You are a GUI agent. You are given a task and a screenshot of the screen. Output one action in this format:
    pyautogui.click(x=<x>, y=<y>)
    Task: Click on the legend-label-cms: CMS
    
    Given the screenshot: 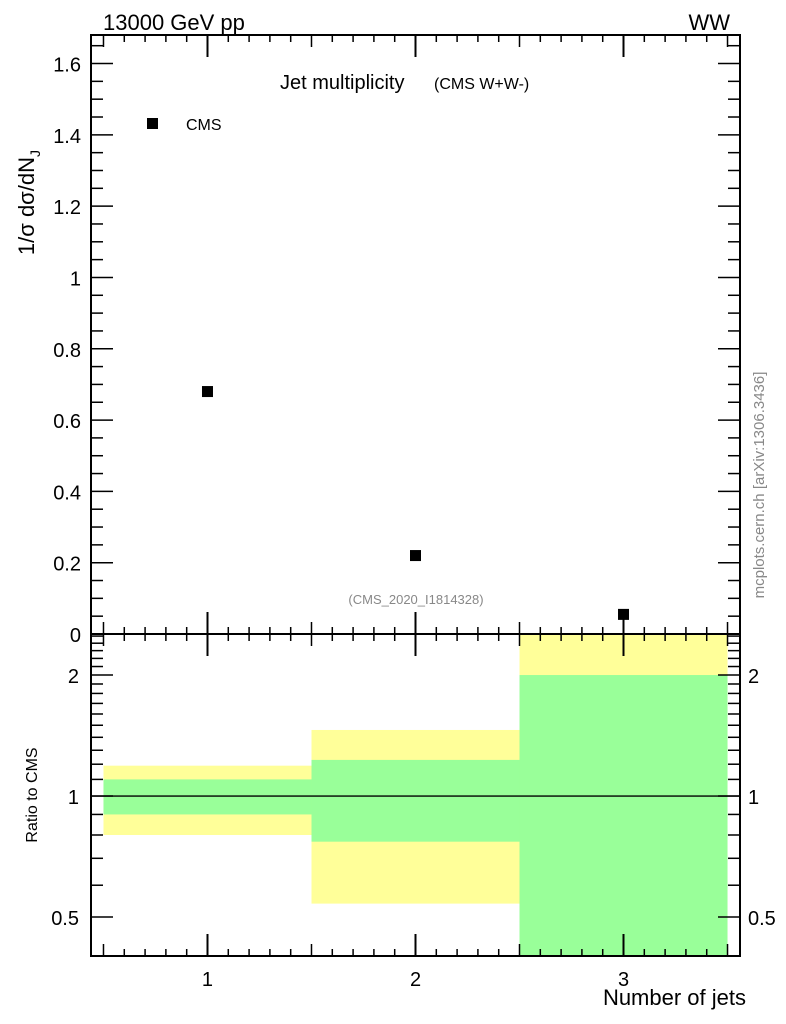 What is the action you would take?
    pyautogui.click(x=204, y=125)
    